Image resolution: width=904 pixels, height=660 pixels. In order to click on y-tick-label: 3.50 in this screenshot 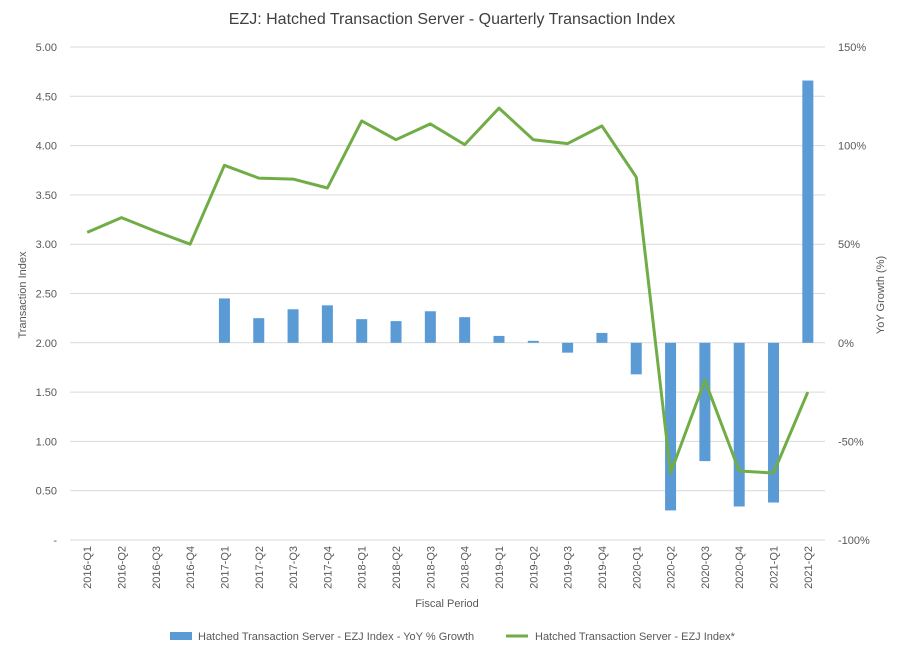, I will do `click(46, 196)`.